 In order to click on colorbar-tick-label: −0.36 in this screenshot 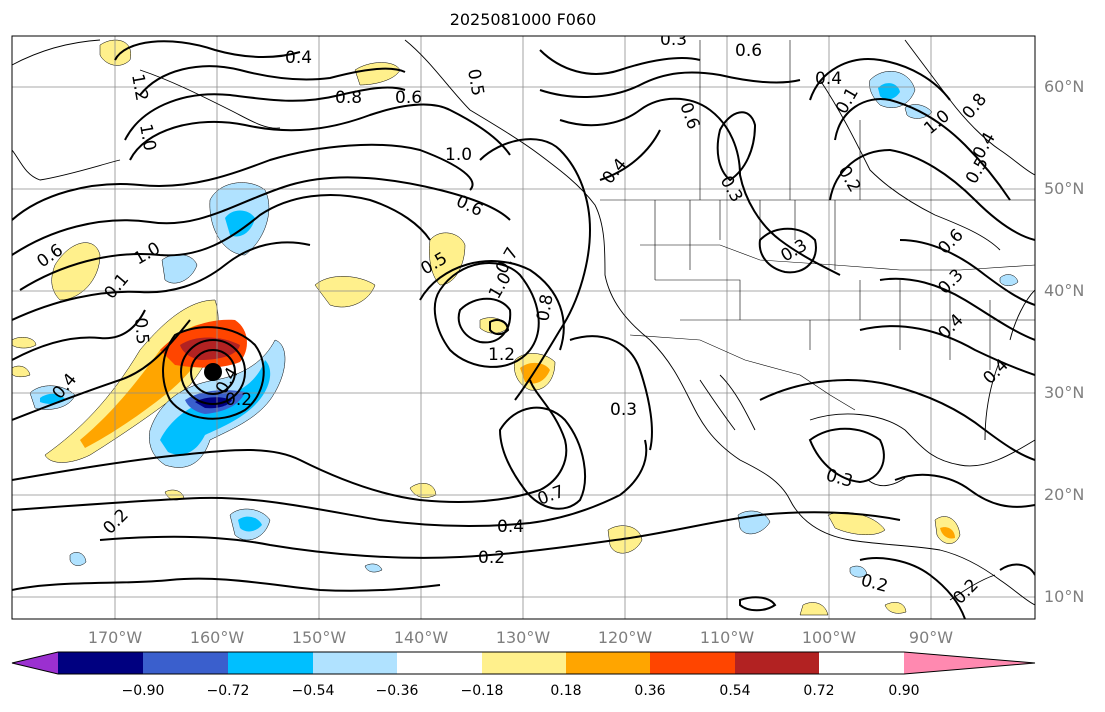, I will do `click(397, 691)`.